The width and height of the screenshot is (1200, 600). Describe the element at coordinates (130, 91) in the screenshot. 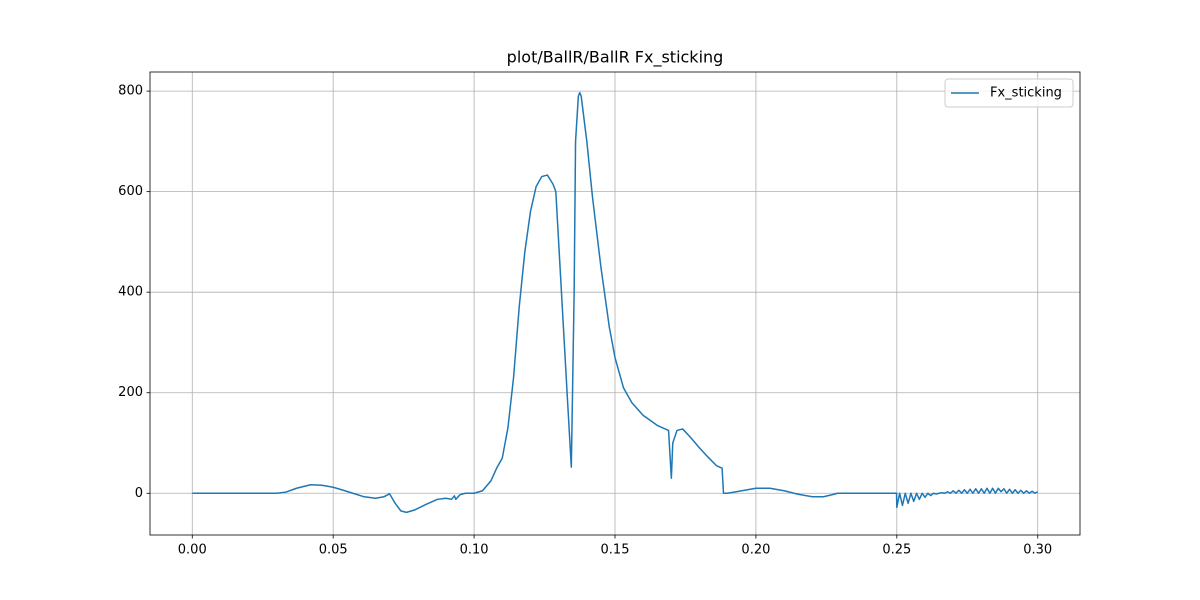

I see `y-tick-label: 800` at that location.